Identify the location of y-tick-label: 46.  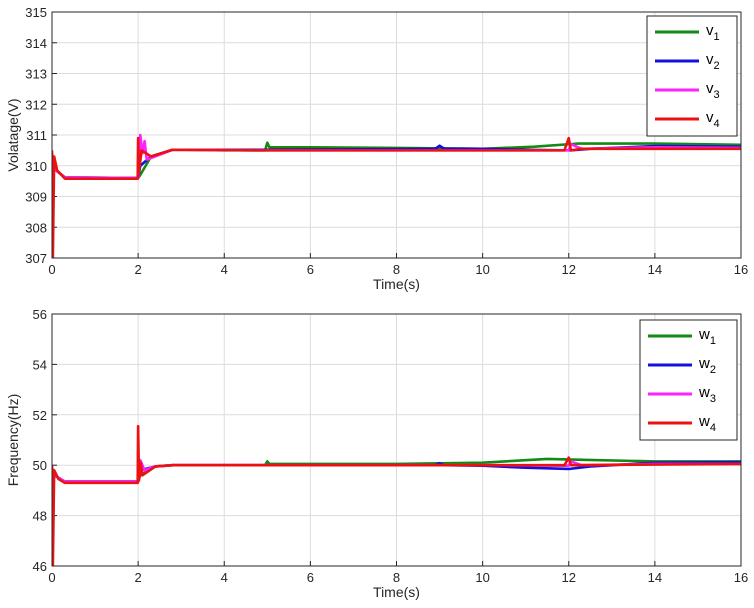
(40, 566).